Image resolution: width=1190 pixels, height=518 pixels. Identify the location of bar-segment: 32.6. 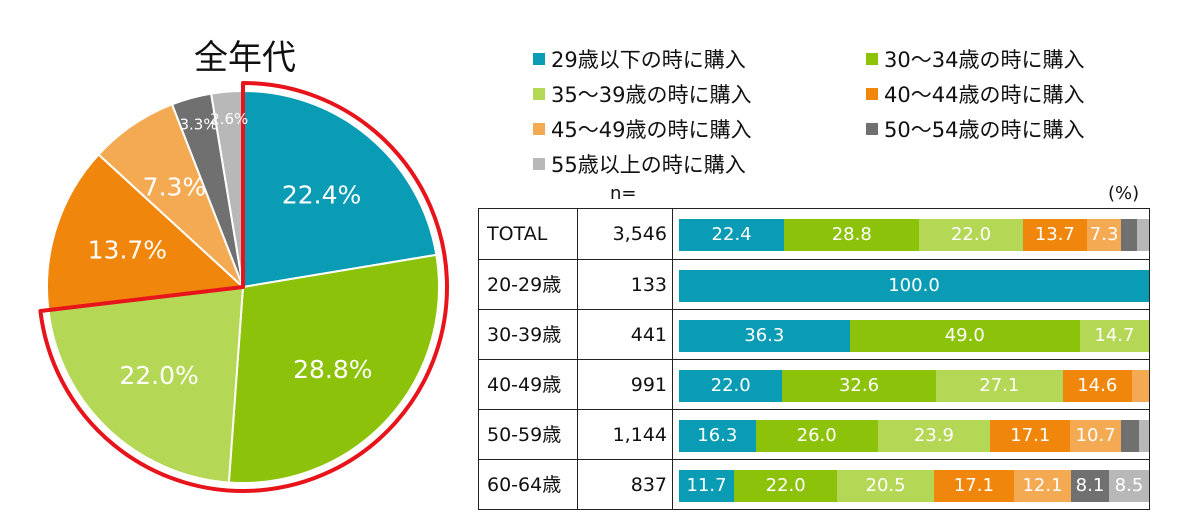
(859, 386).